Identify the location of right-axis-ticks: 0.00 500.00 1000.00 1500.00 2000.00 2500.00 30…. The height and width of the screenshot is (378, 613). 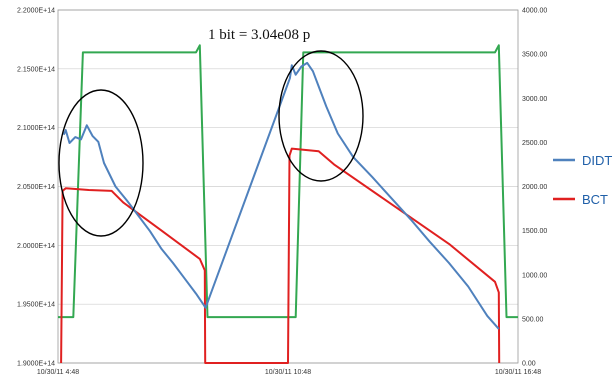
(534, 188).